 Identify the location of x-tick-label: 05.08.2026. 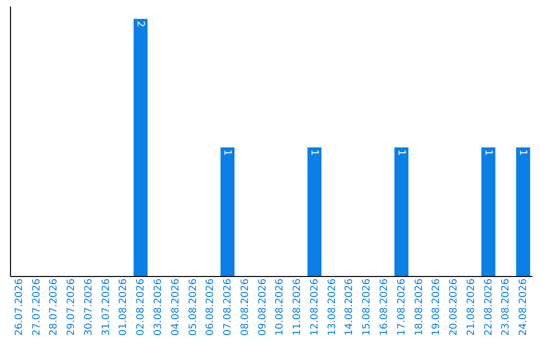
(193, 307).